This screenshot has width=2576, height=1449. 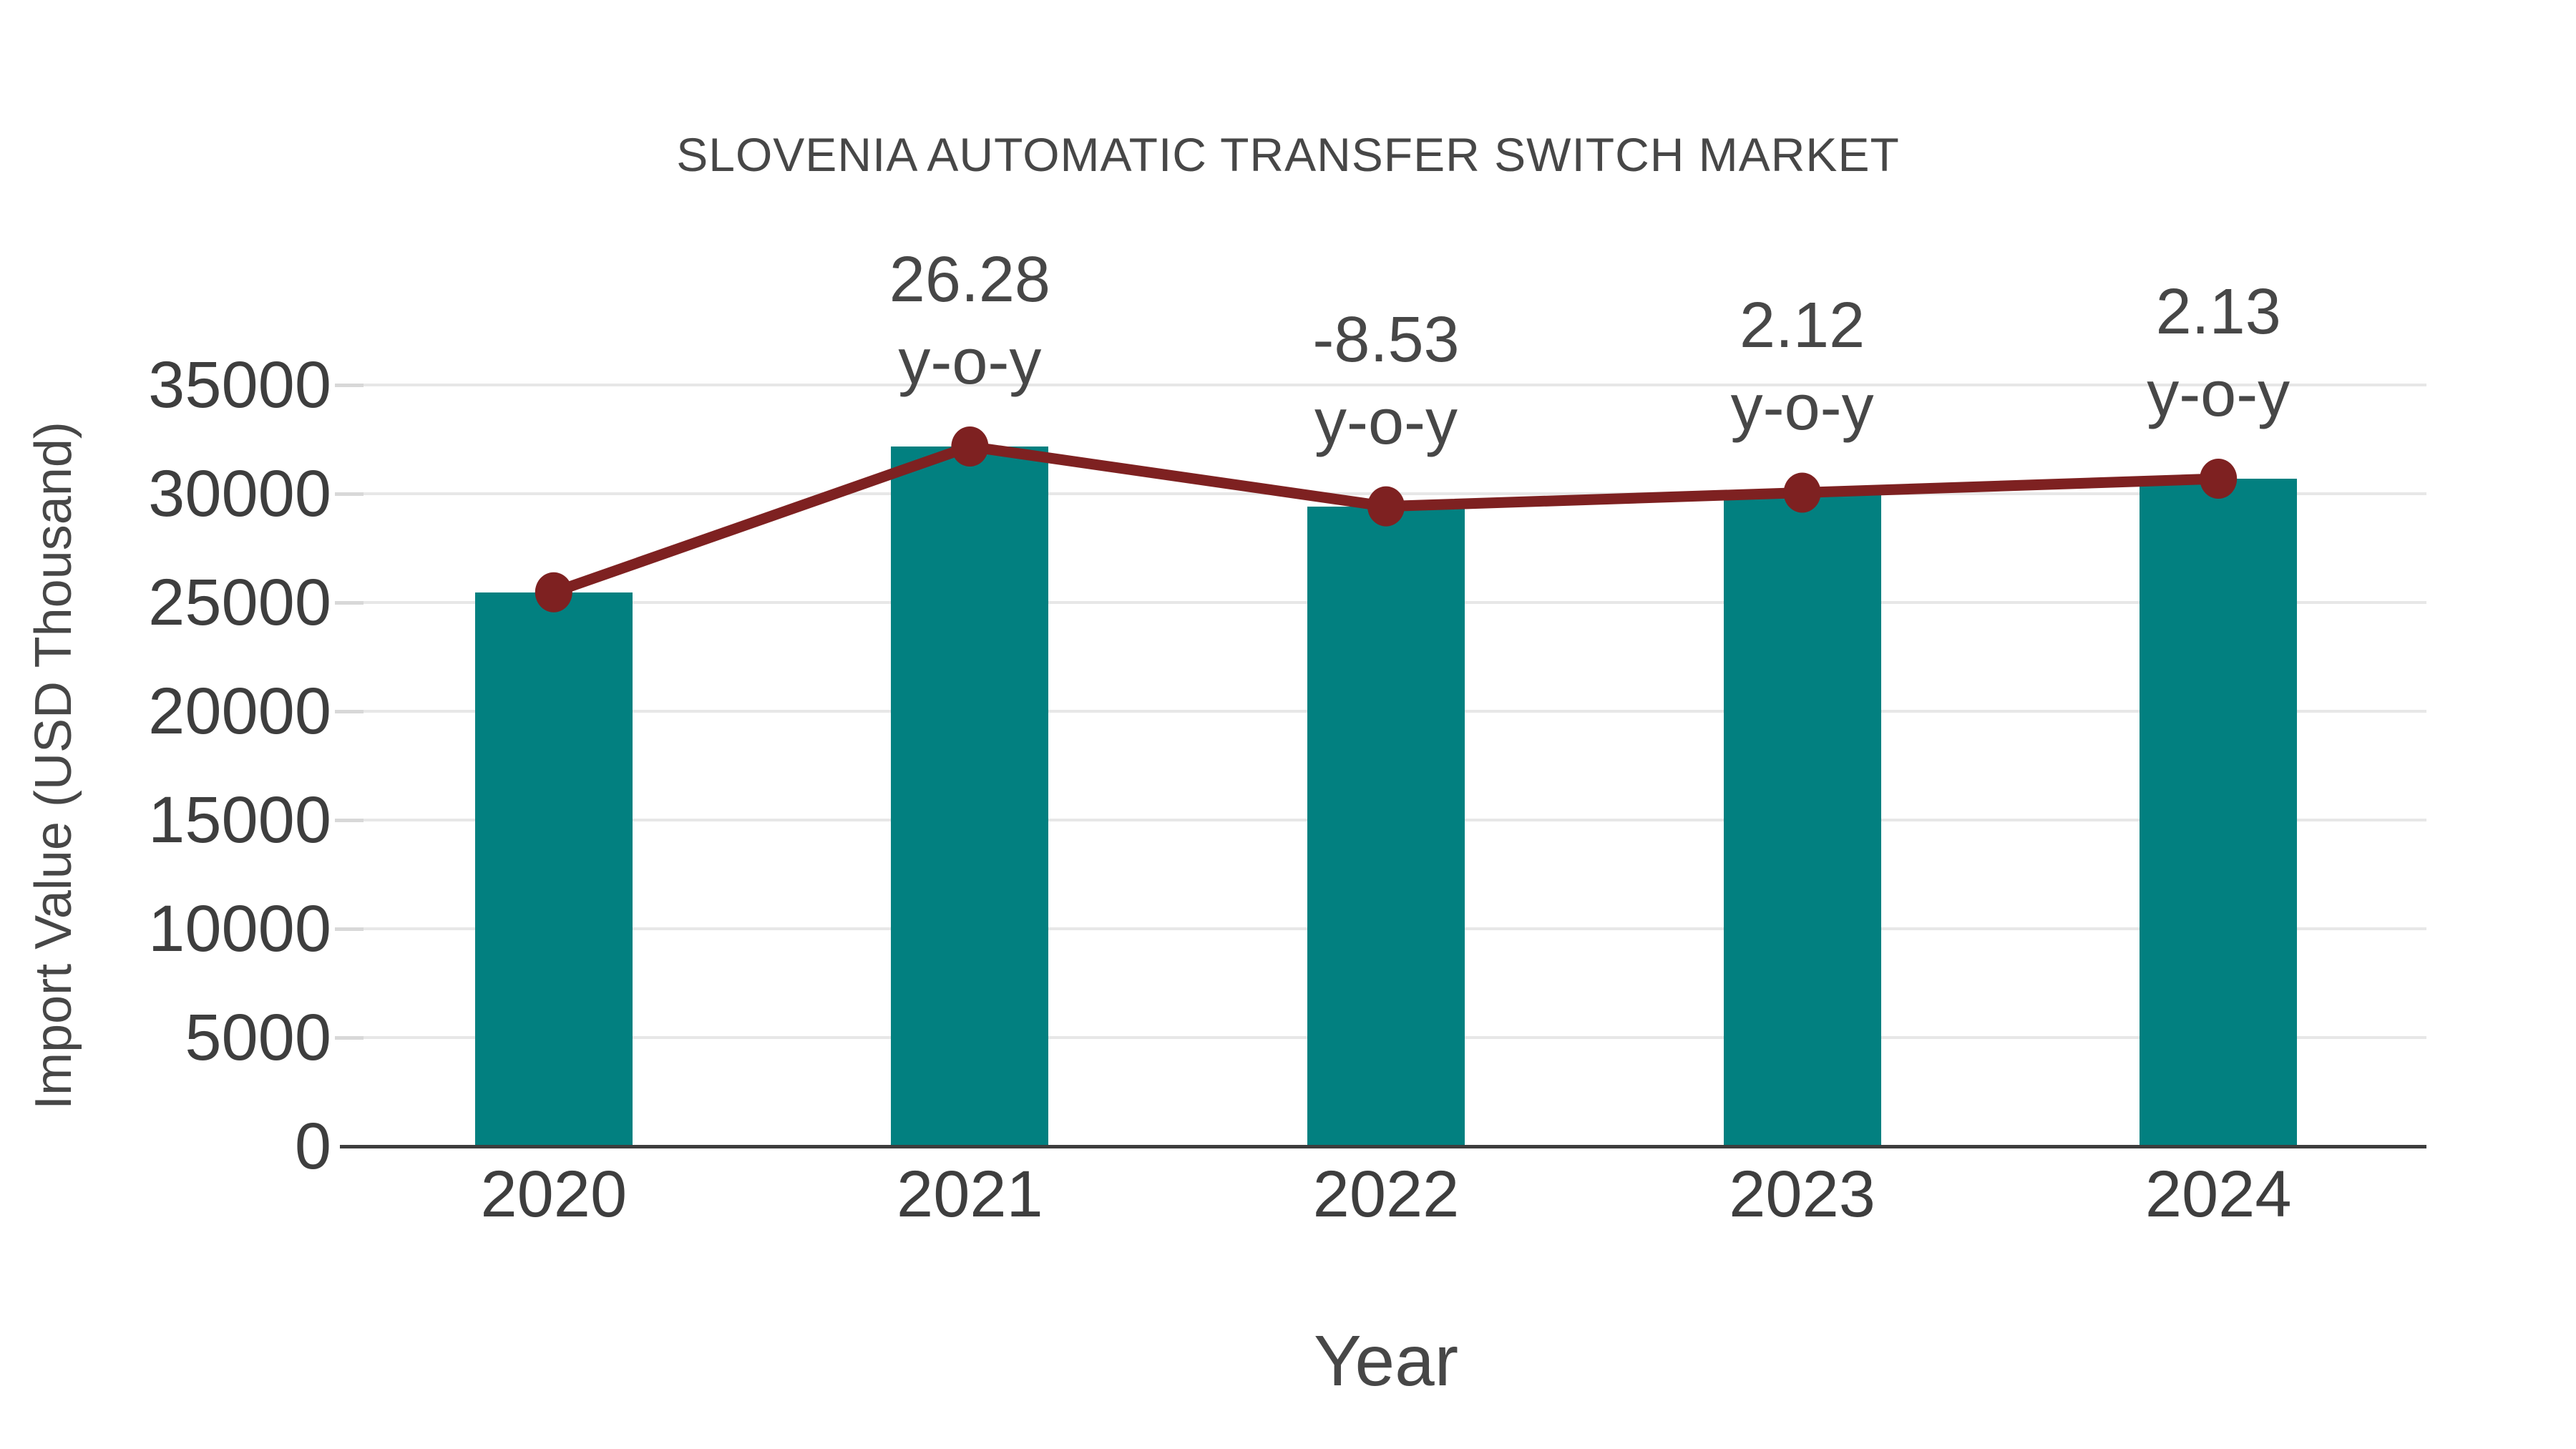 What do you see at coordinates (1386, 506) in the screenshot?
I see `line-marker-2022` at bounding box center [1386, 506].